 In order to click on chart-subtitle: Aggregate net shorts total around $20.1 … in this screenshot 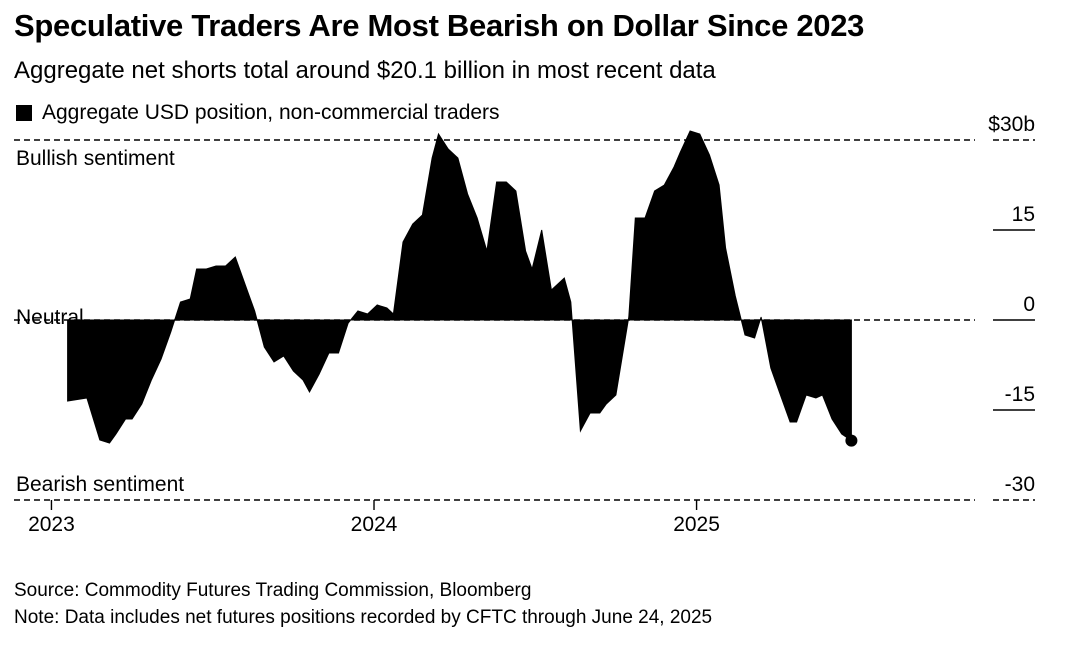, I will do `click(365, 70)`.